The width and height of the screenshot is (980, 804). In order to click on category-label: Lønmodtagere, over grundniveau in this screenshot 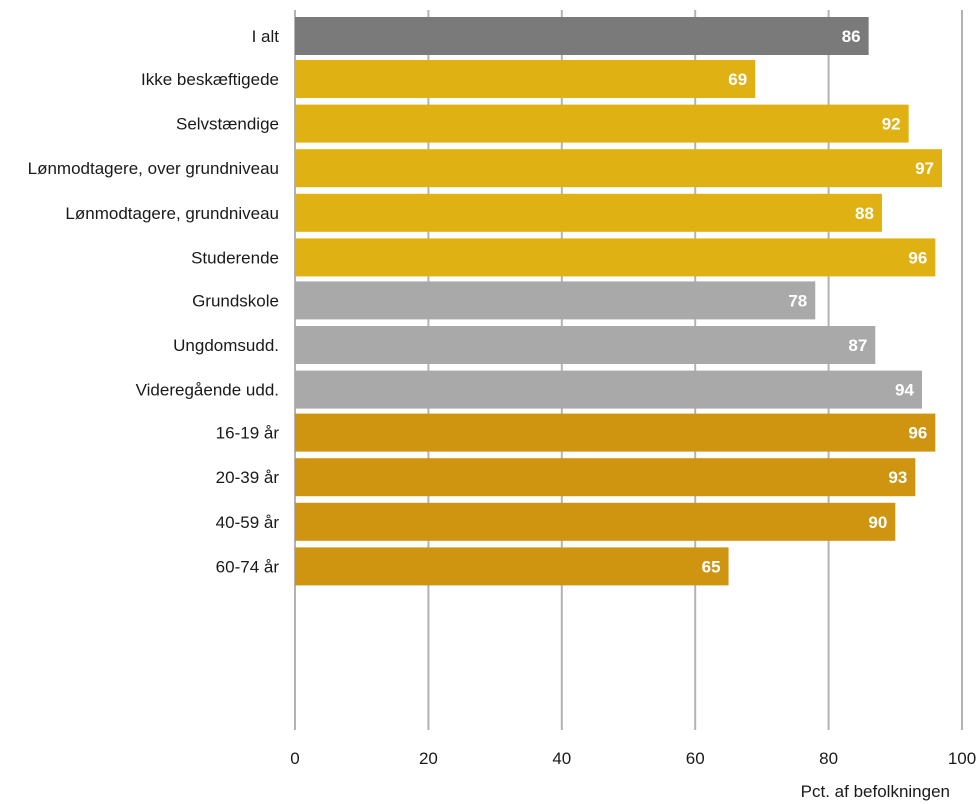, I will do `click(153, 168)`.